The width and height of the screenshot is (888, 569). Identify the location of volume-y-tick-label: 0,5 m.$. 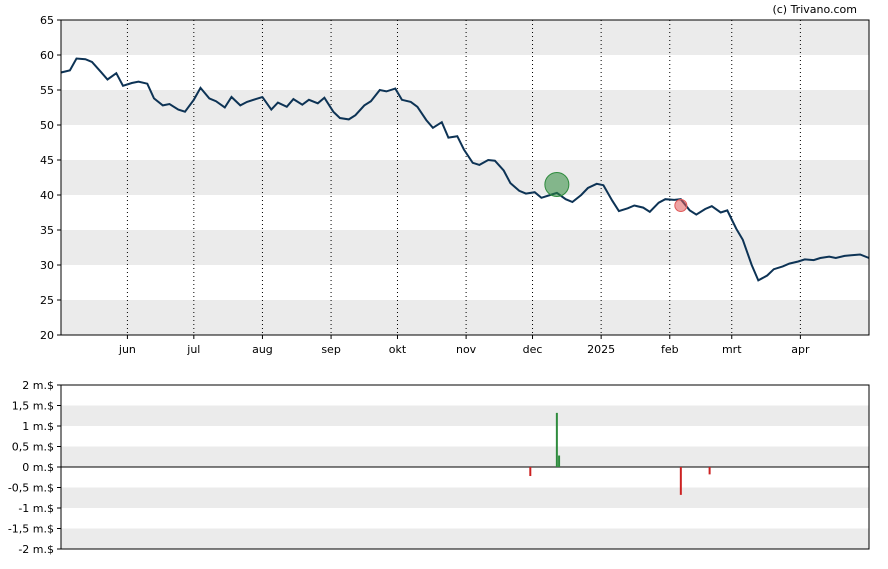
(33, 447).